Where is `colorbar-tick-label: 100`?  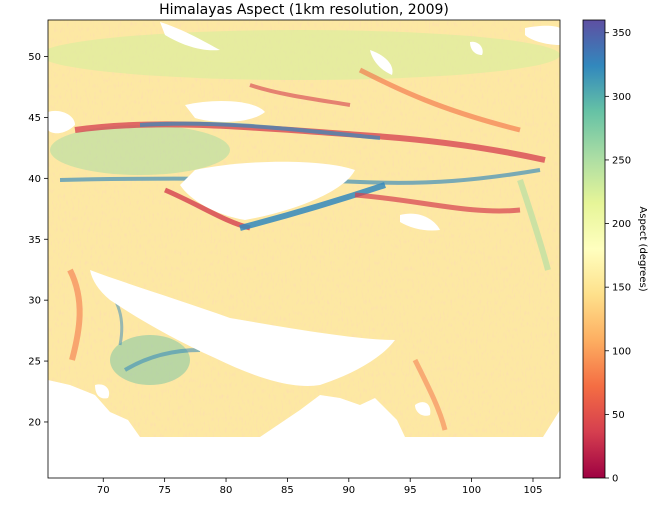
colorbar-tick-label: 100 is located at coordinates (621, 351).